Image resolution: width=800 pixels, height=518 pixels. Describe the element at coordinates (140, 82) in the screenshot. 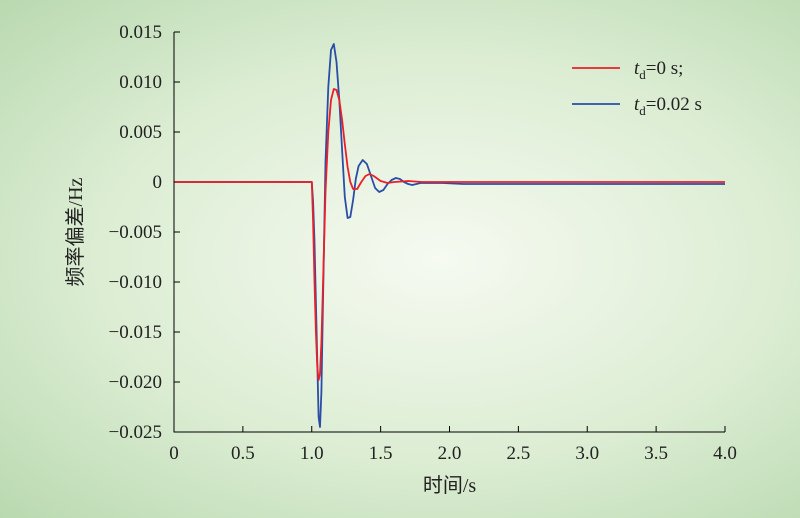

I see `y-tick-label: 0.010` at that location.